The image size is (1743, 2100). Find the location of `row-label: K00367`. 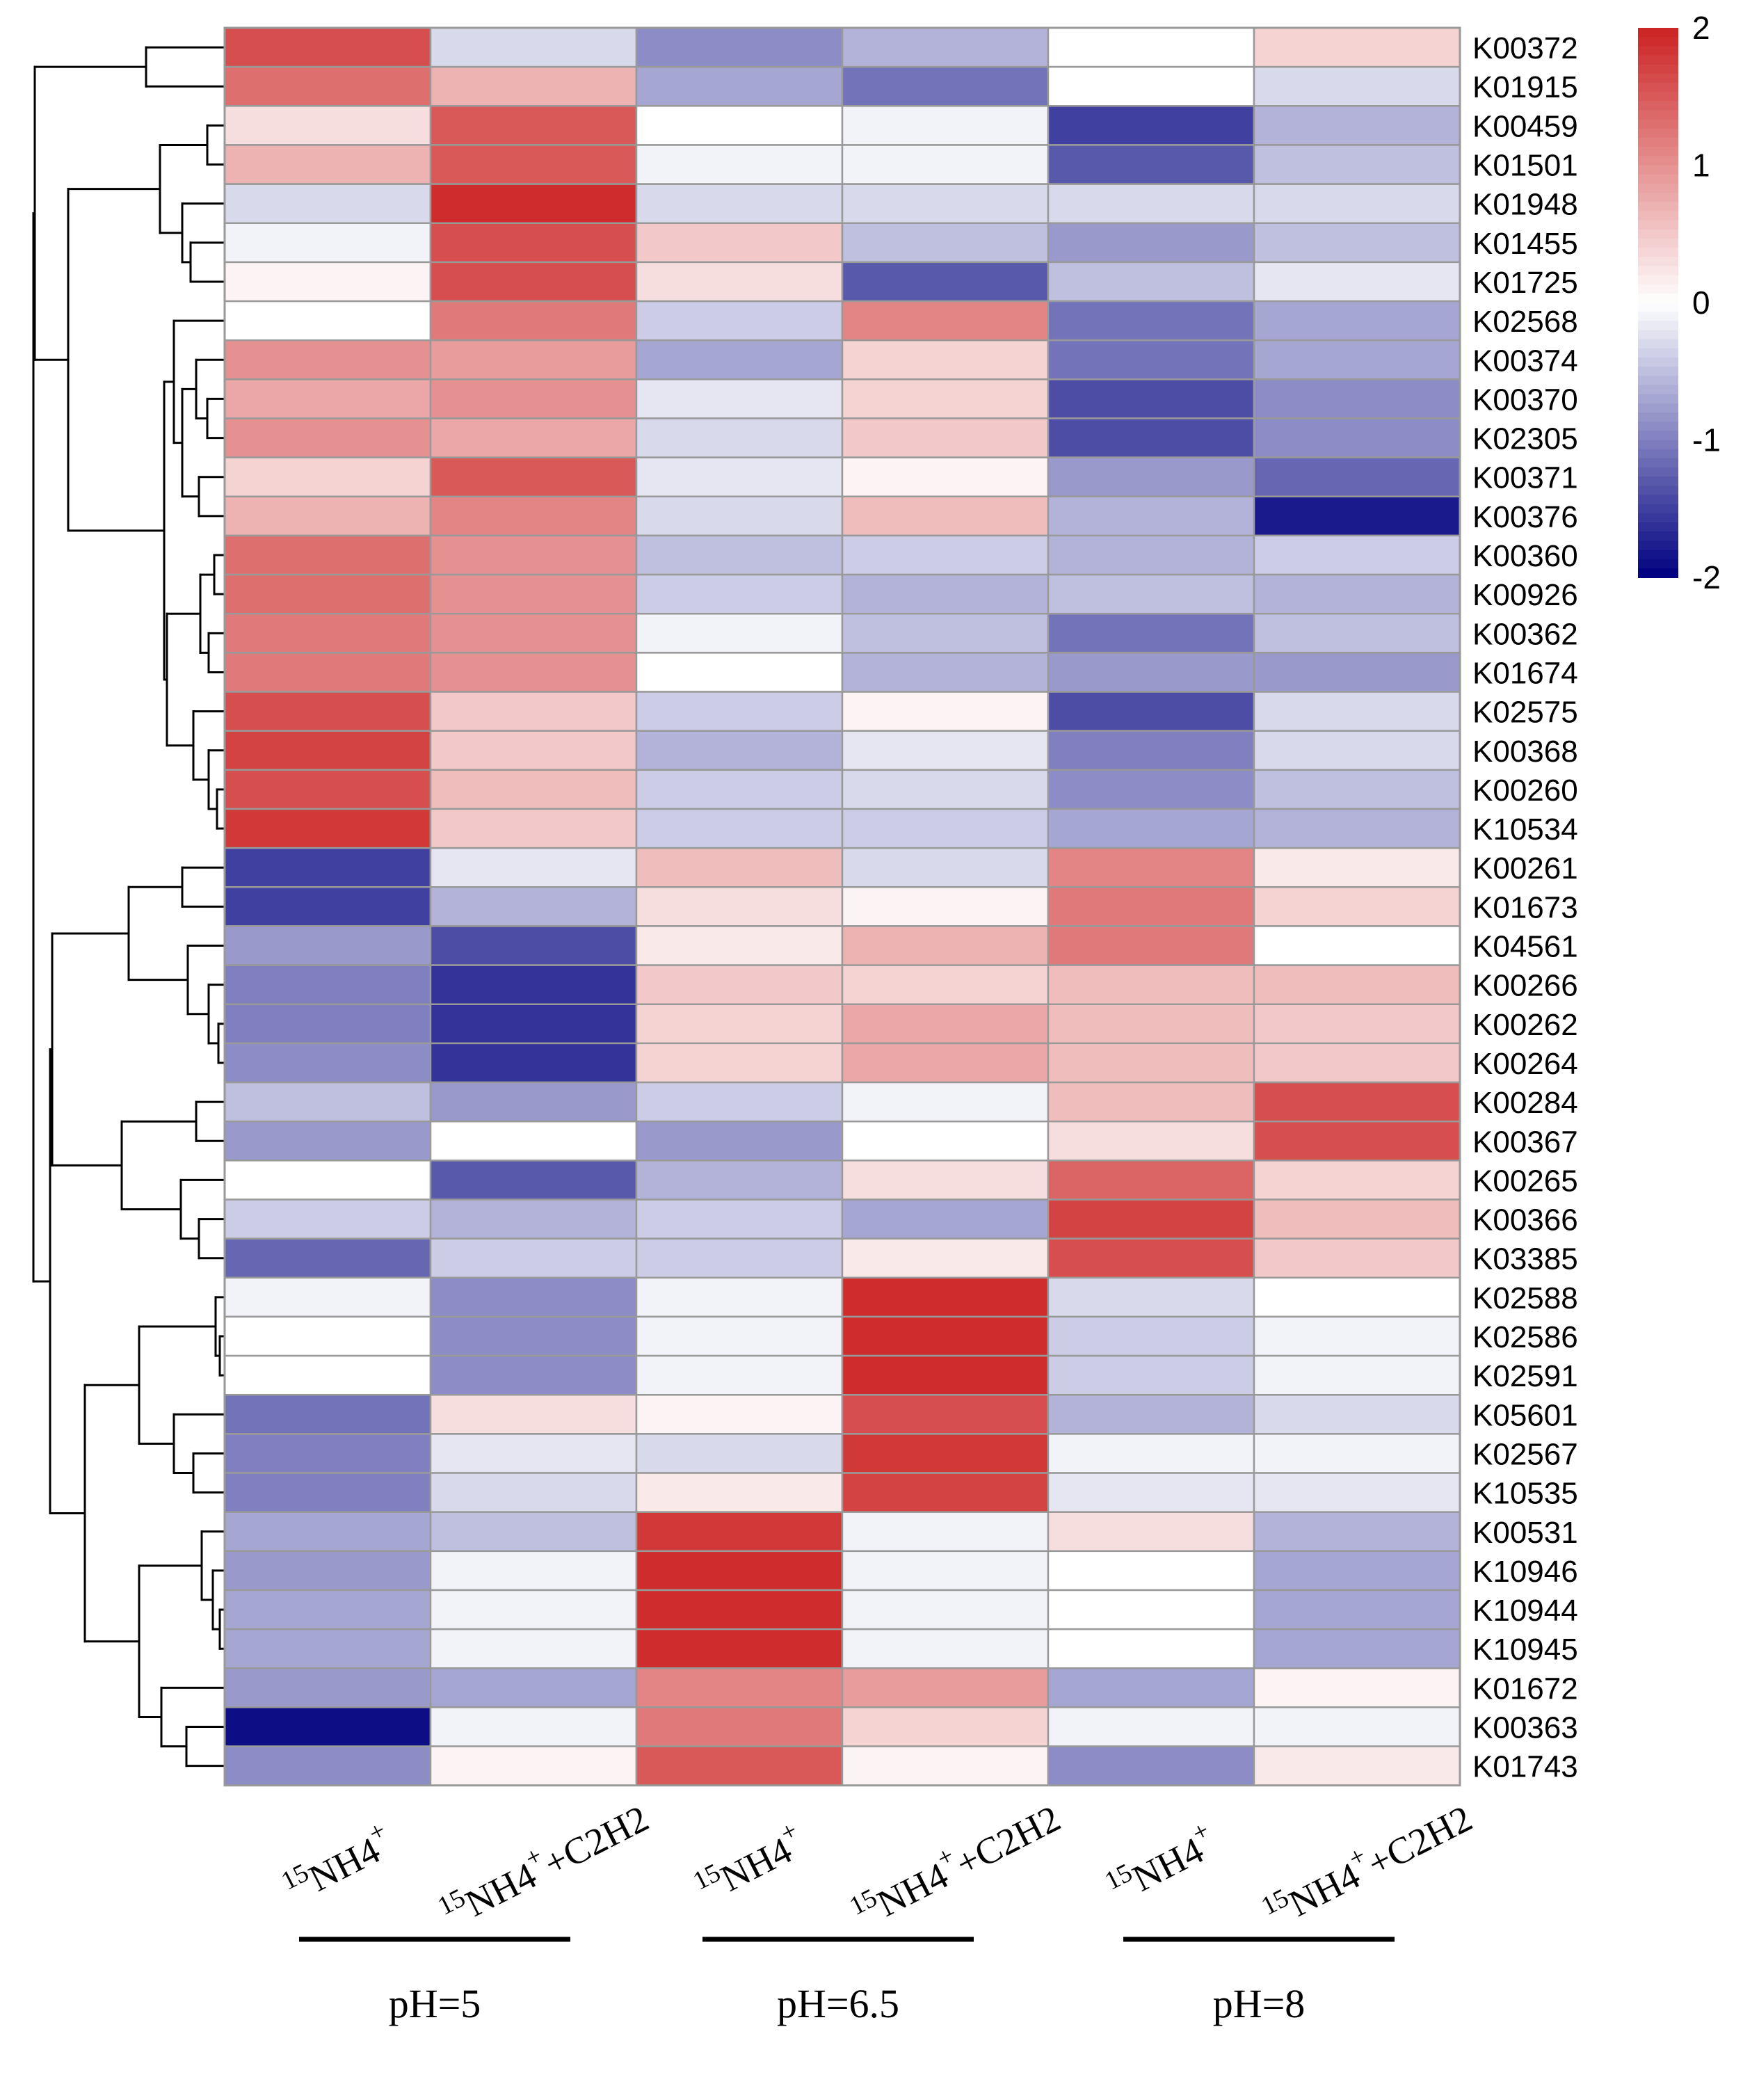

row-label: K00367 is located at coordinates (1525, 1142).